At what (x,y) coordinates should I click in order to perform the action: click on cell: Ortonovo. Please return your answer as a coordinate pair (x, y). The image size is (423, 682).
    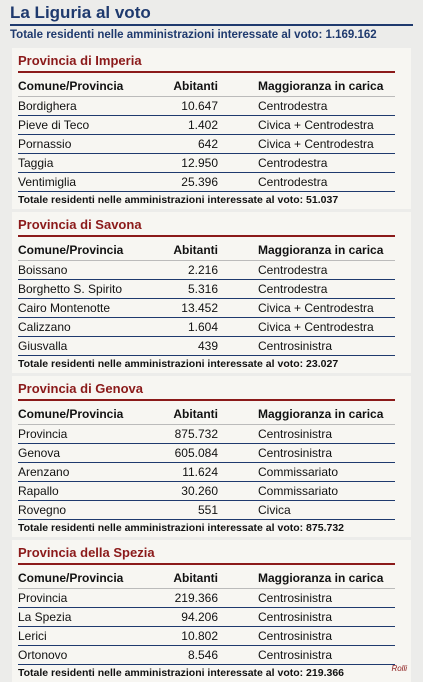
    Looking at the image, I should click on (43, 655).